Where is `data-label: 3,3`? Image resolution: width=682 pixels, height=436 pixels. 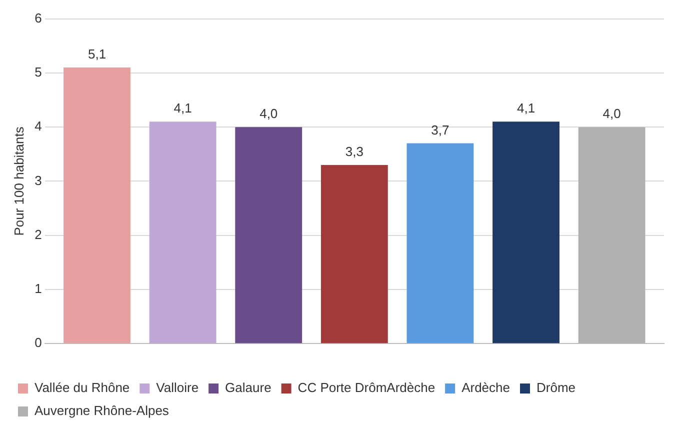
data-label: 3,3 is located at coordinates (354, 152).